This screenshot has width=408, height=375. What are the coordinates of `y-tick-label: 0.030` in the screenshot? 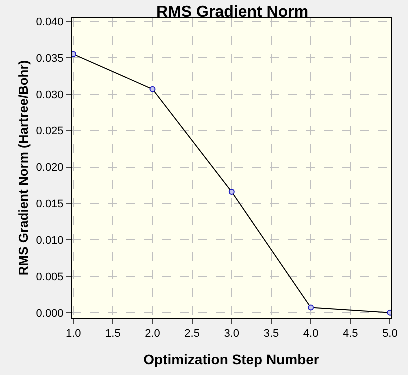 It's located at (50, 95).